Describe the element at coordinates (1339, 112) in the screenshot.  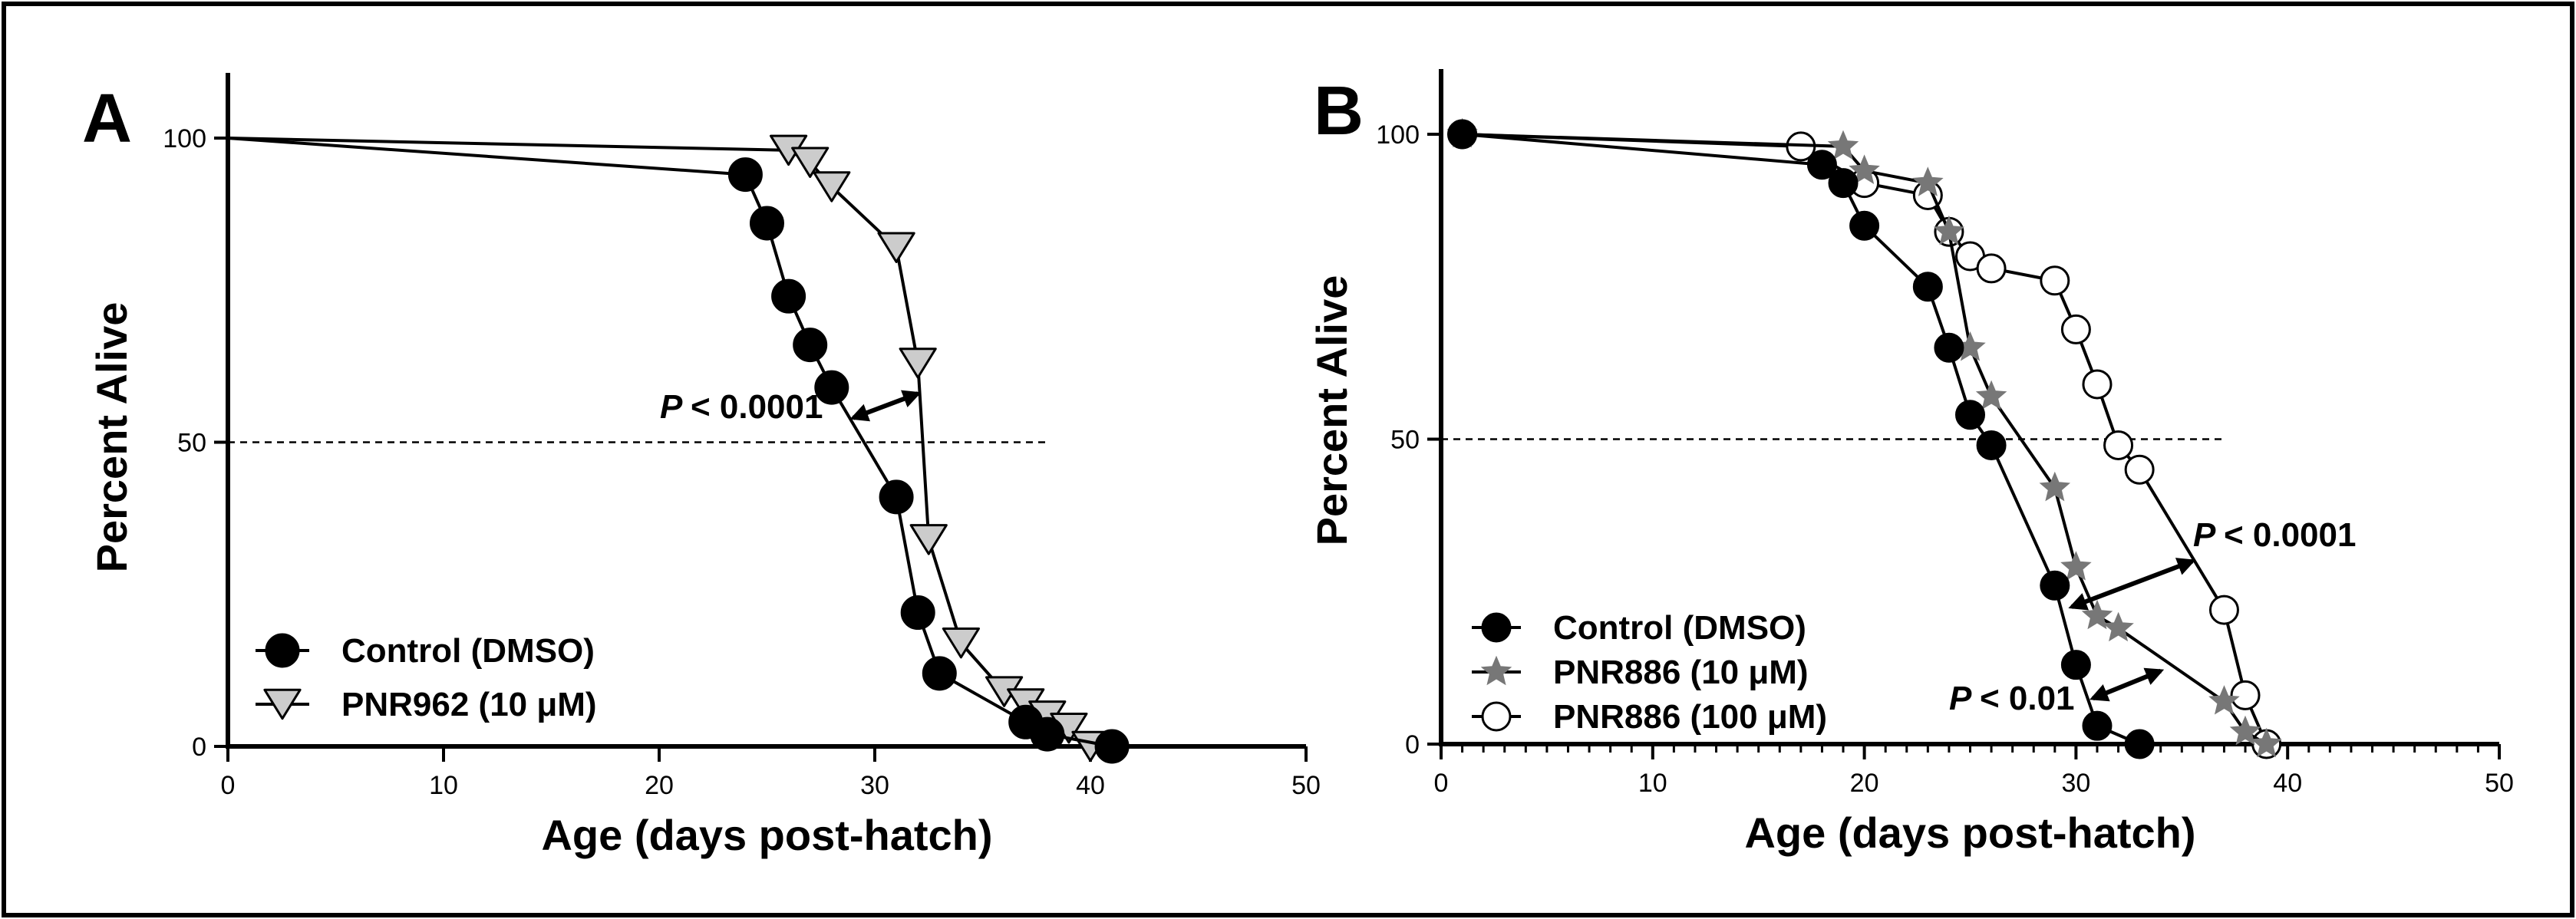
I see `panel-label: B` at that location.